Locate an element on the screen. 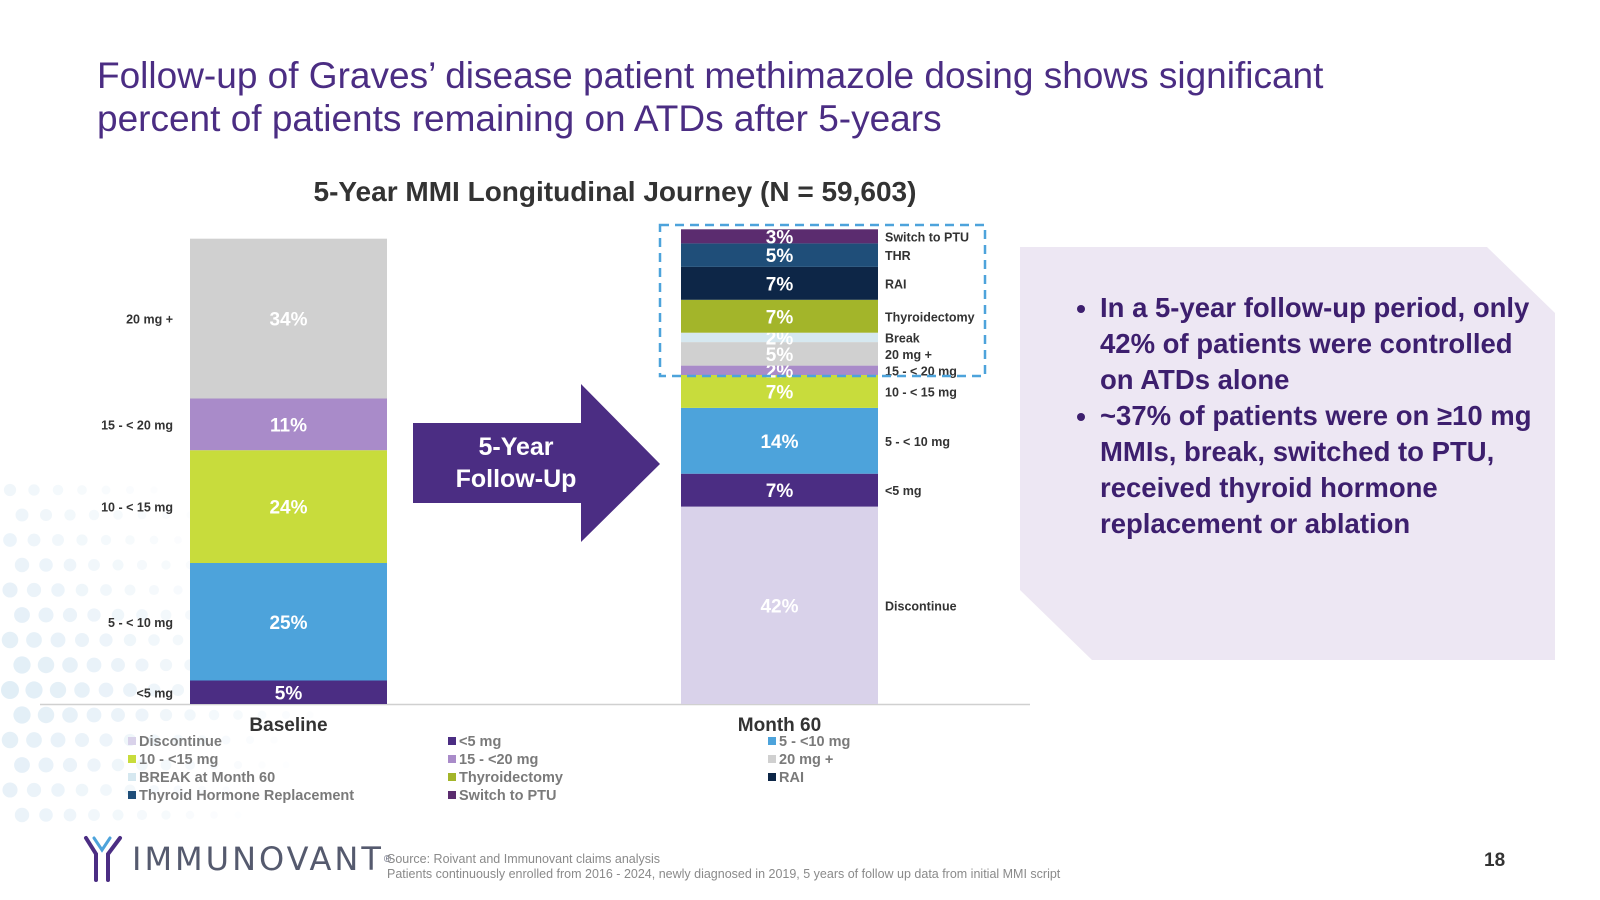  legend-item: Discontinue is located at coordinates (241, 742).